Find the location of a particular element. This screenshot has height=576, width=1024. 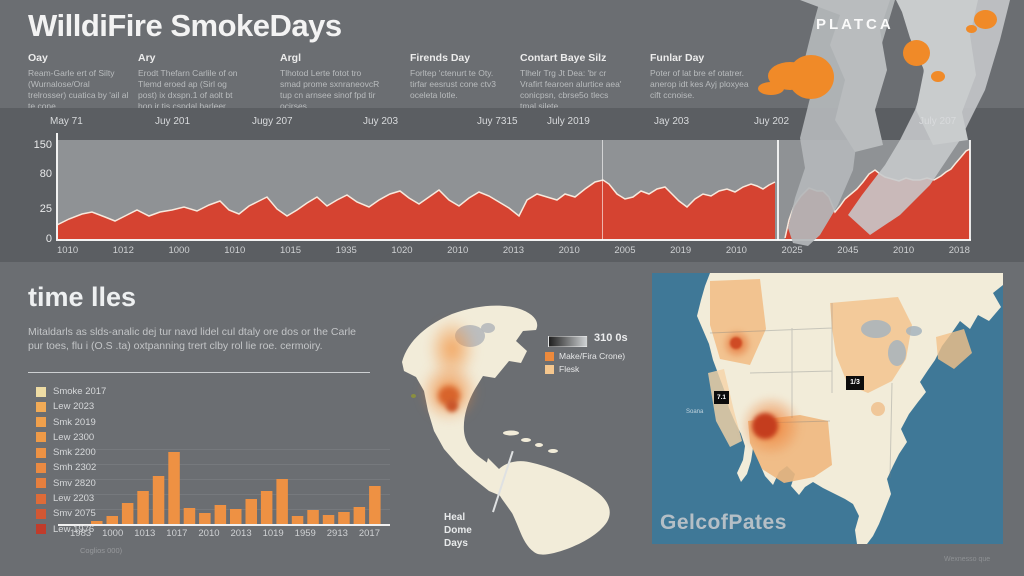

heat-dome-annotation: Heal Dome Days is located at coordinates (458, 530).